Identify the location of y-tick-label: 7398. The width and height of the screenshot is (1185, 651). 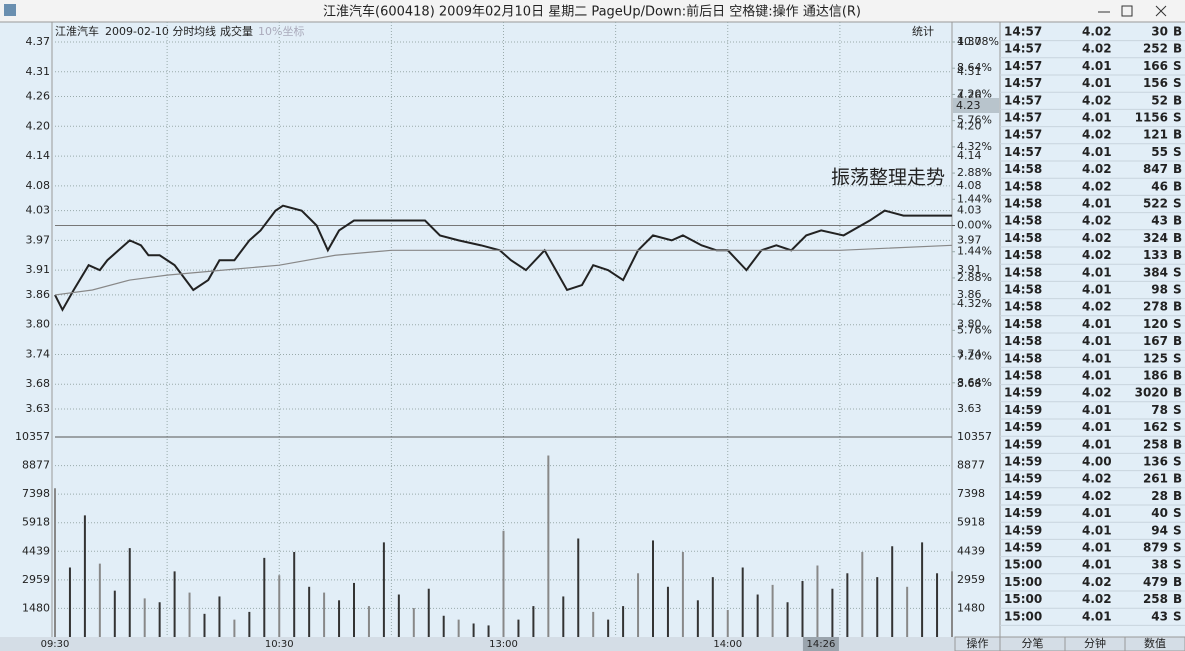
(36, 493).